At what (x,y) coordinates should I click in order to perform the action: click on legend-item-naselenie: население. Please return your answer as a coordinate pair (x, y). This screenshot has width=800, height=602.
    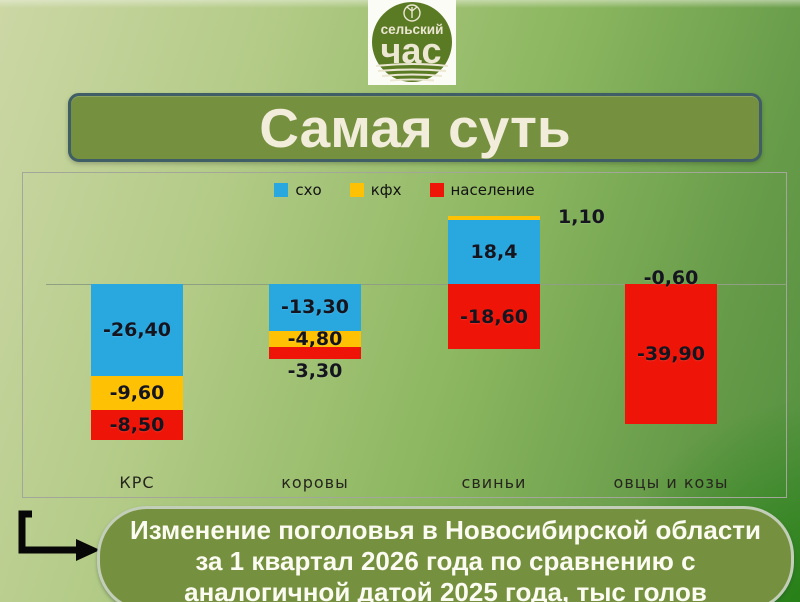
    Looking at the image, I should click on (482, 190).